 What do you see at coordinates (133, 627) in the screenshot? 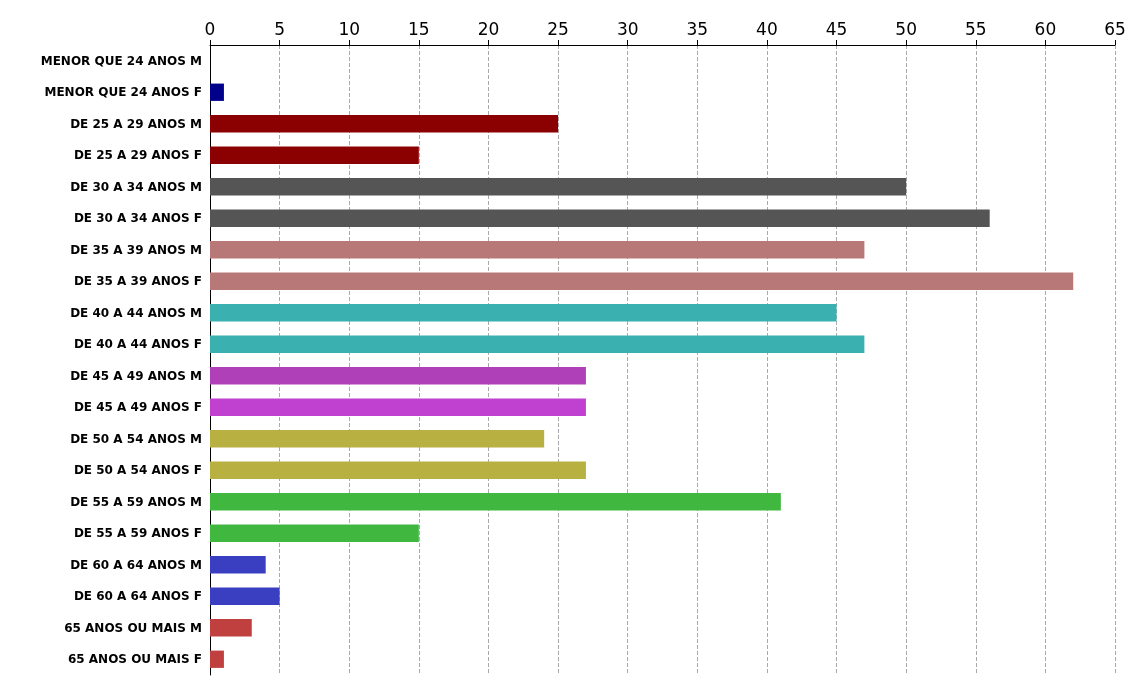
I see `y-tick-label: 65 ANOS OU MAIS M` at bounding box center [133, 627].